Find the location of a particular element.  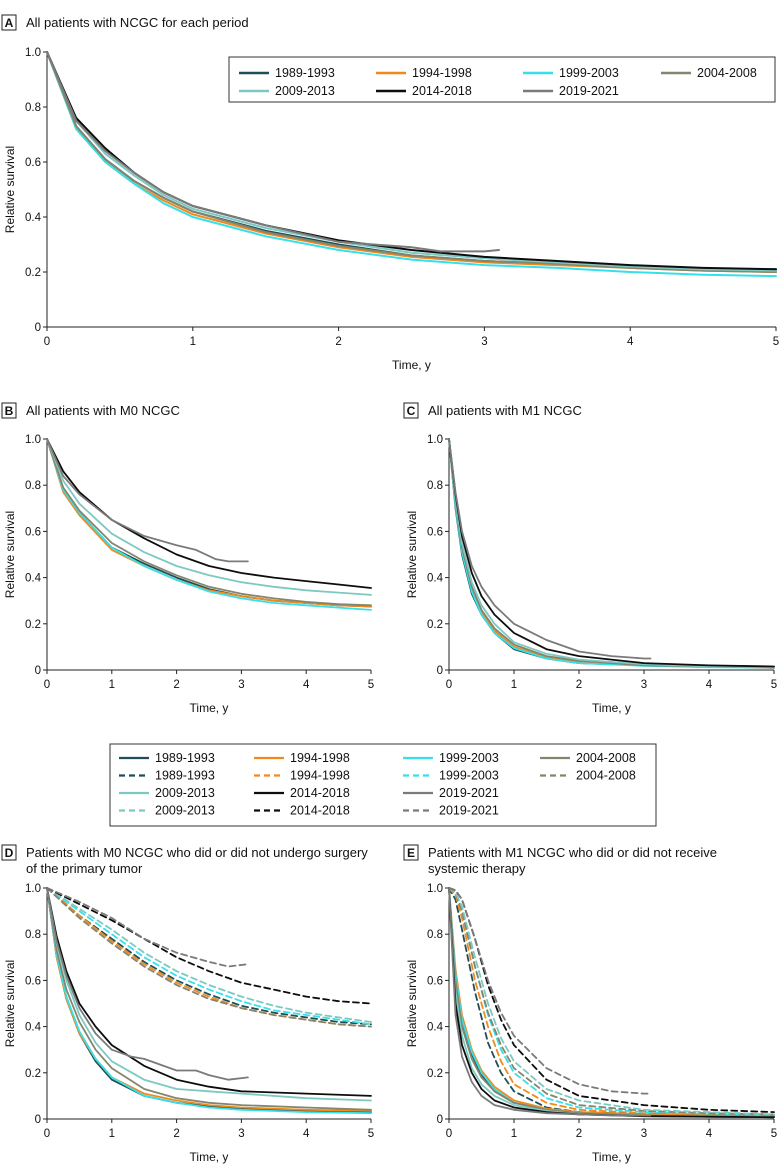

panel-c-y-tick-label: 0.8 is located at coordinates (435, 486).